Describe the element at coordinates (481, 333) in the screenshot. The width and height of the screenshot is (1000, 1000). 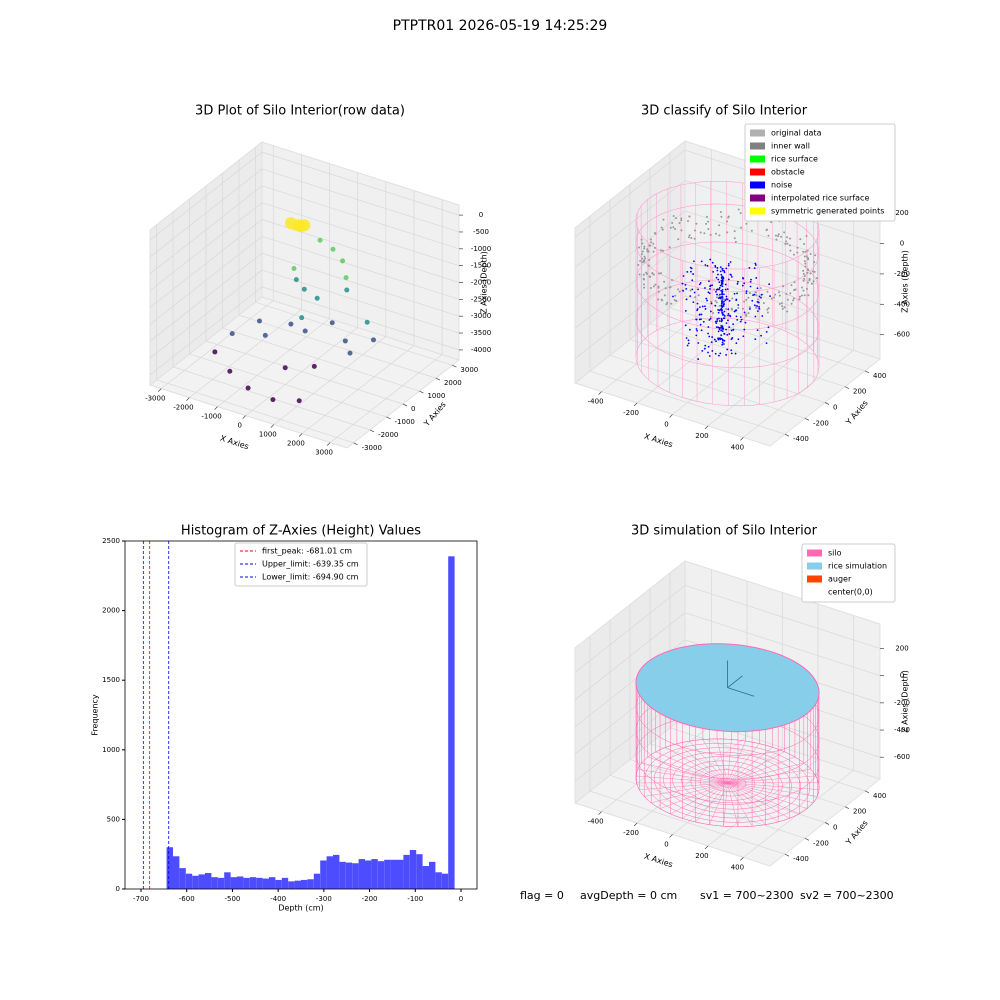
I see `z-tick-label: -3500` at that location.